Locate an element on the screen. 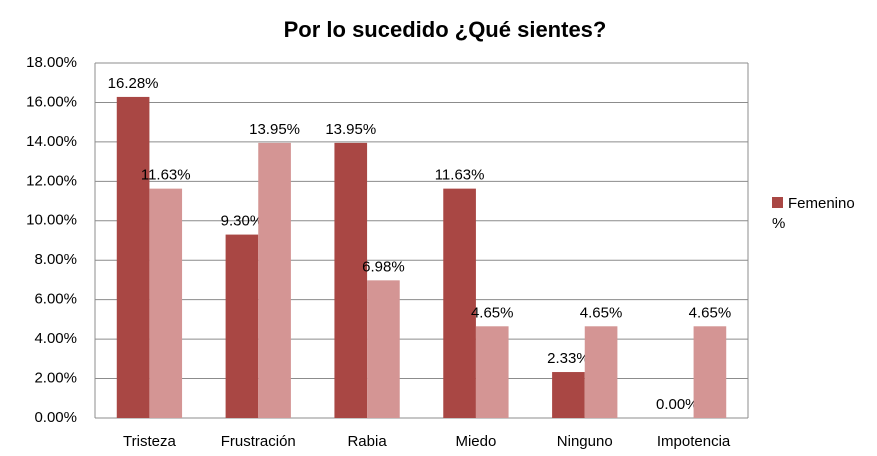 This screenshot has width=877, height=456. x-tick-label: Miedo is located at coordinates (475, 441).